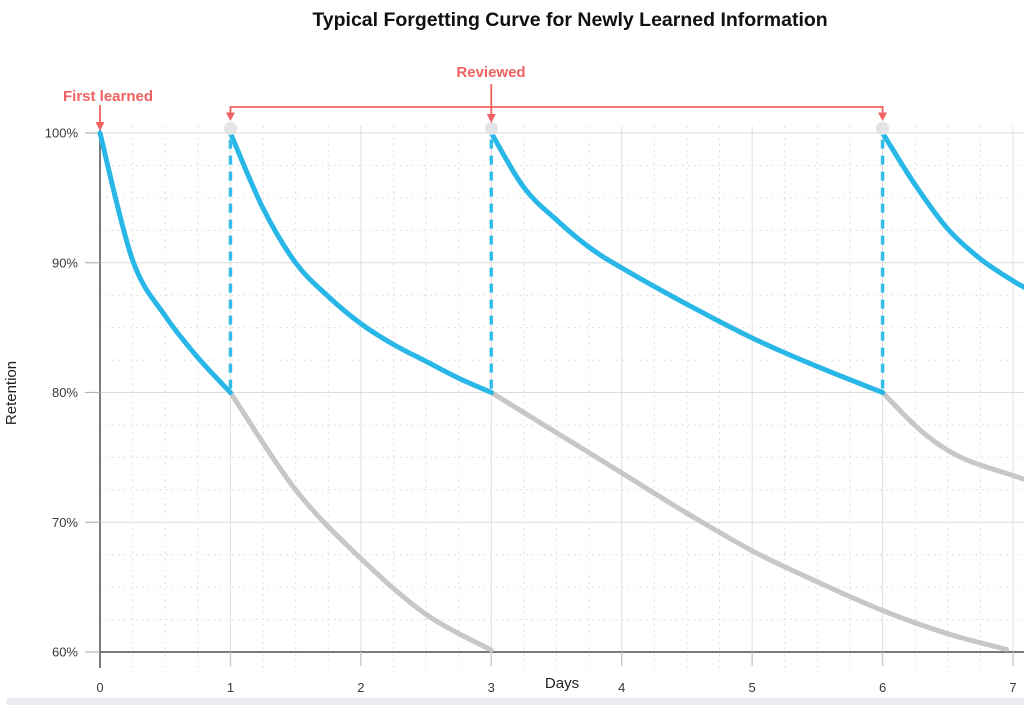 This screenshot has height=705, width=1024. I want to click on y-tick-label-100: 100%, so click(62, 133).